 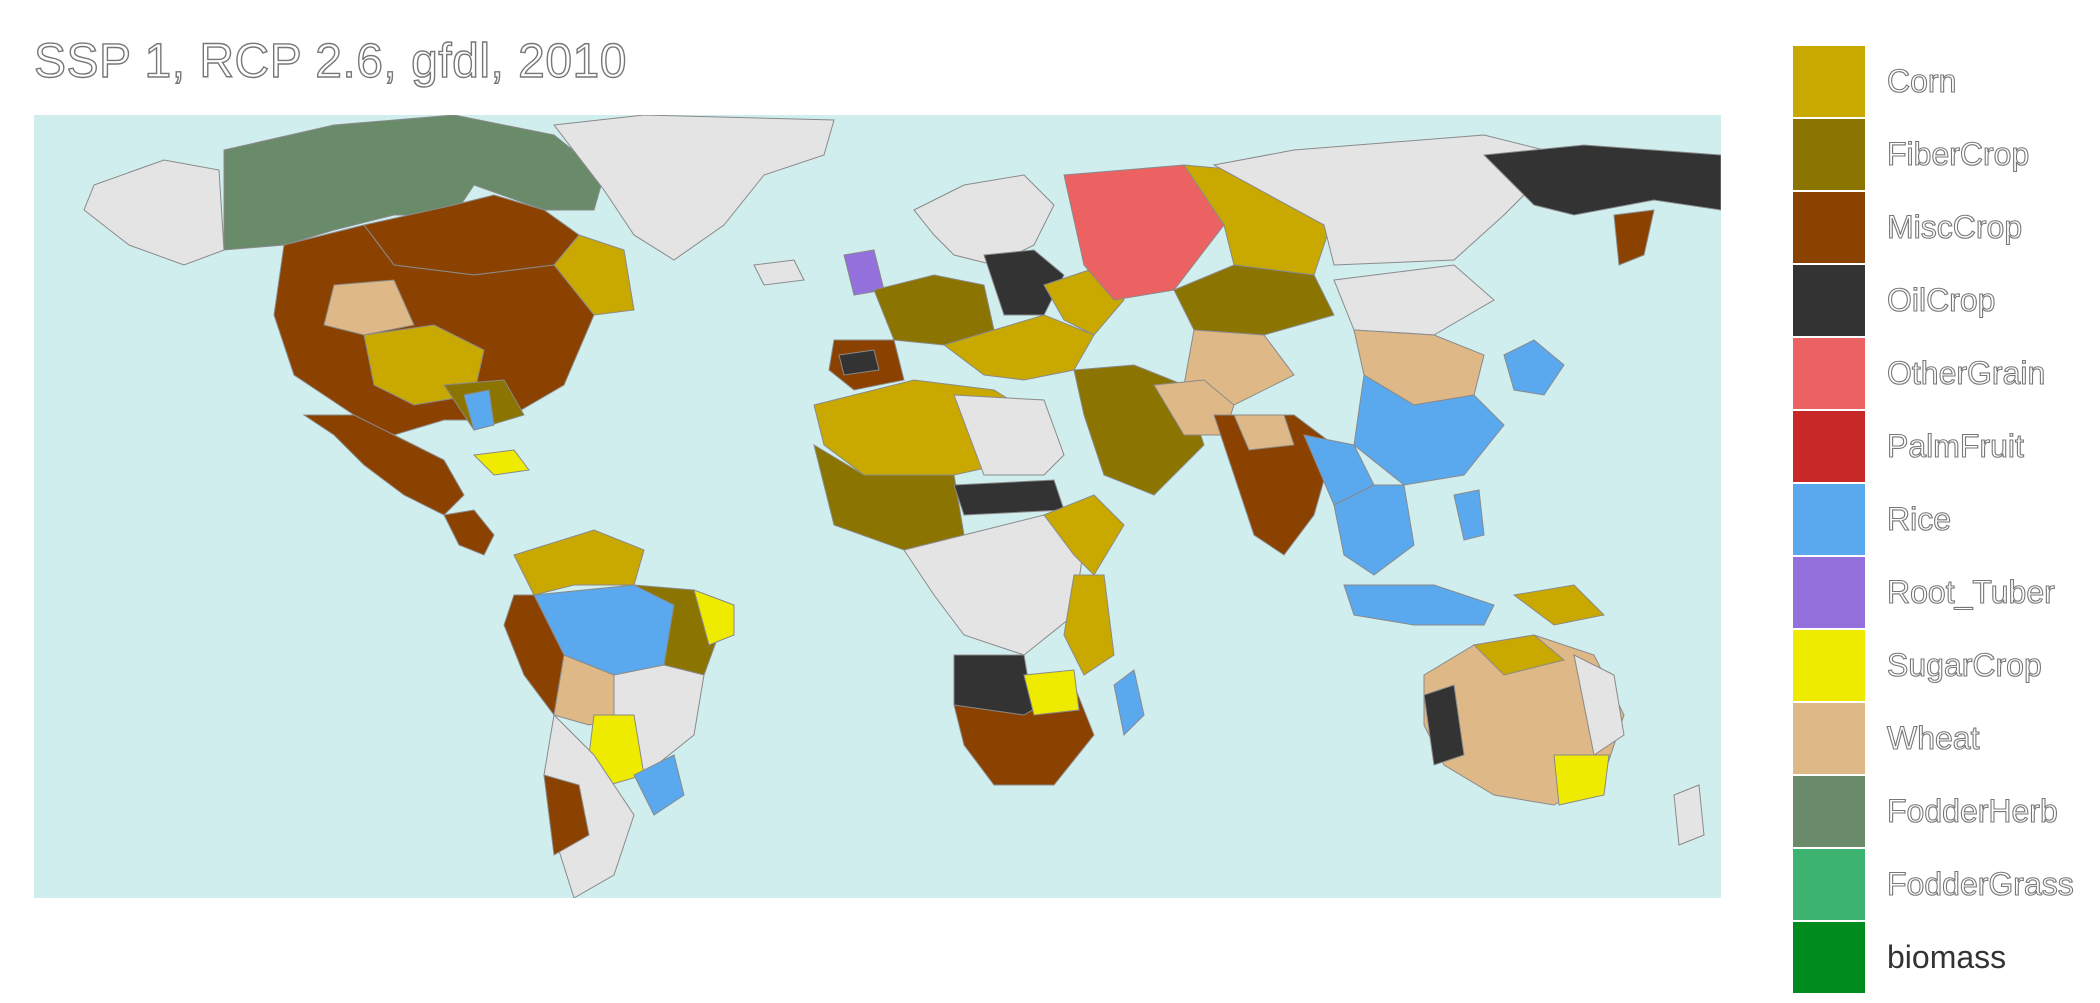 I want to click on legend-swatch-corn, so click(x=1829, y=82).